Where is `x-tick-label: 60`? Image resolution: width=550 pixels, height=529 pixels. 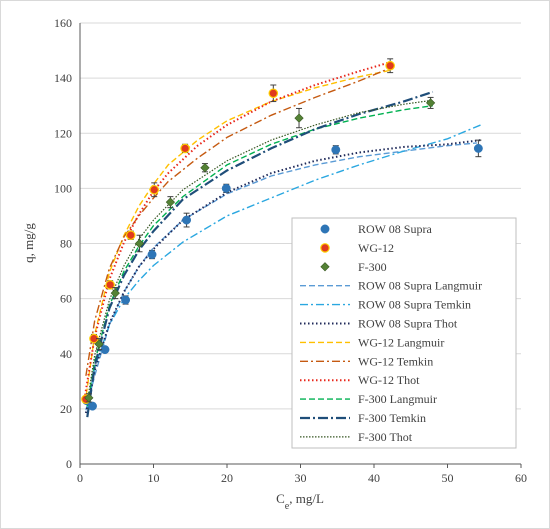
x-tick-label: 60 is located at coordinates (521, 478).